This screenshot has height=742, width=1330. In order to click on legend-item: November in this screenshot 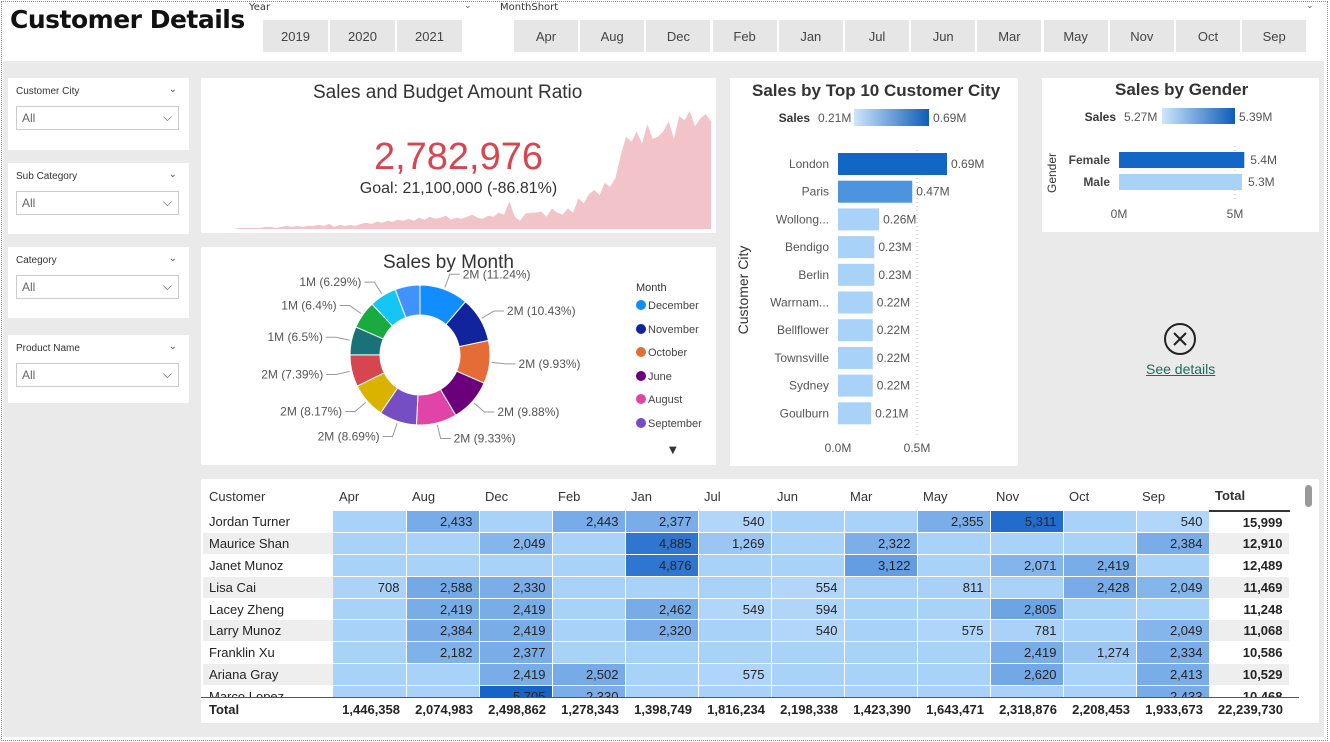, I will do `click(667, 329)`.